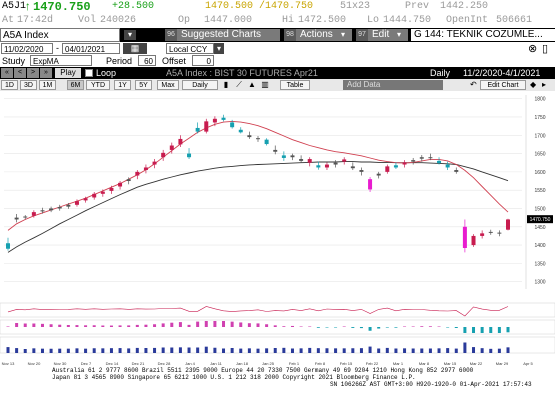 The width and height of the screenshot is (555, 400). What do you see at coordinates (373, 20) in the screenshot?
I see `low-label: Lo` at bounding box center [373, 20].